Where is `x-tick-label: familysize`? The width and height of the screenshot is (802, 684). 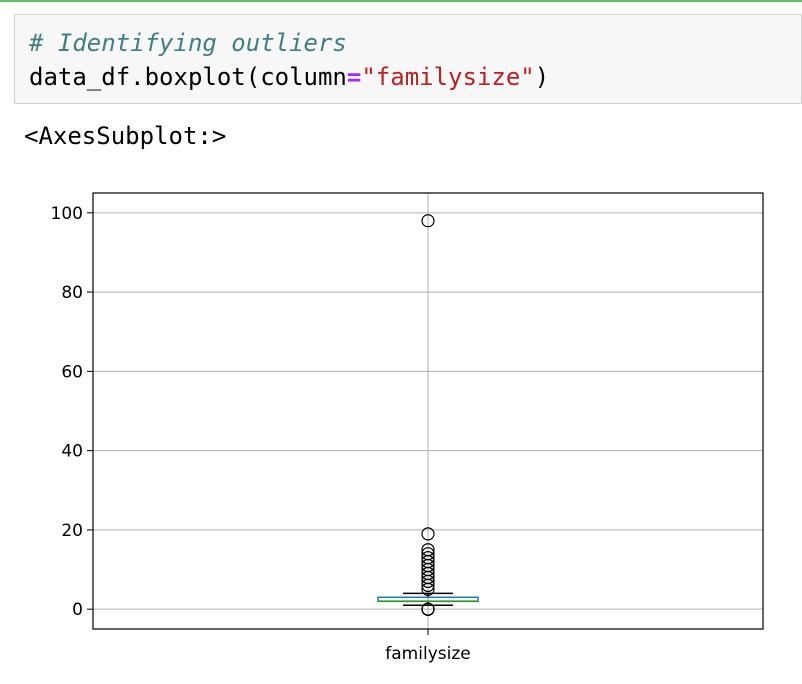
x-tick-label: familysize is located at coordinates (427, 654).